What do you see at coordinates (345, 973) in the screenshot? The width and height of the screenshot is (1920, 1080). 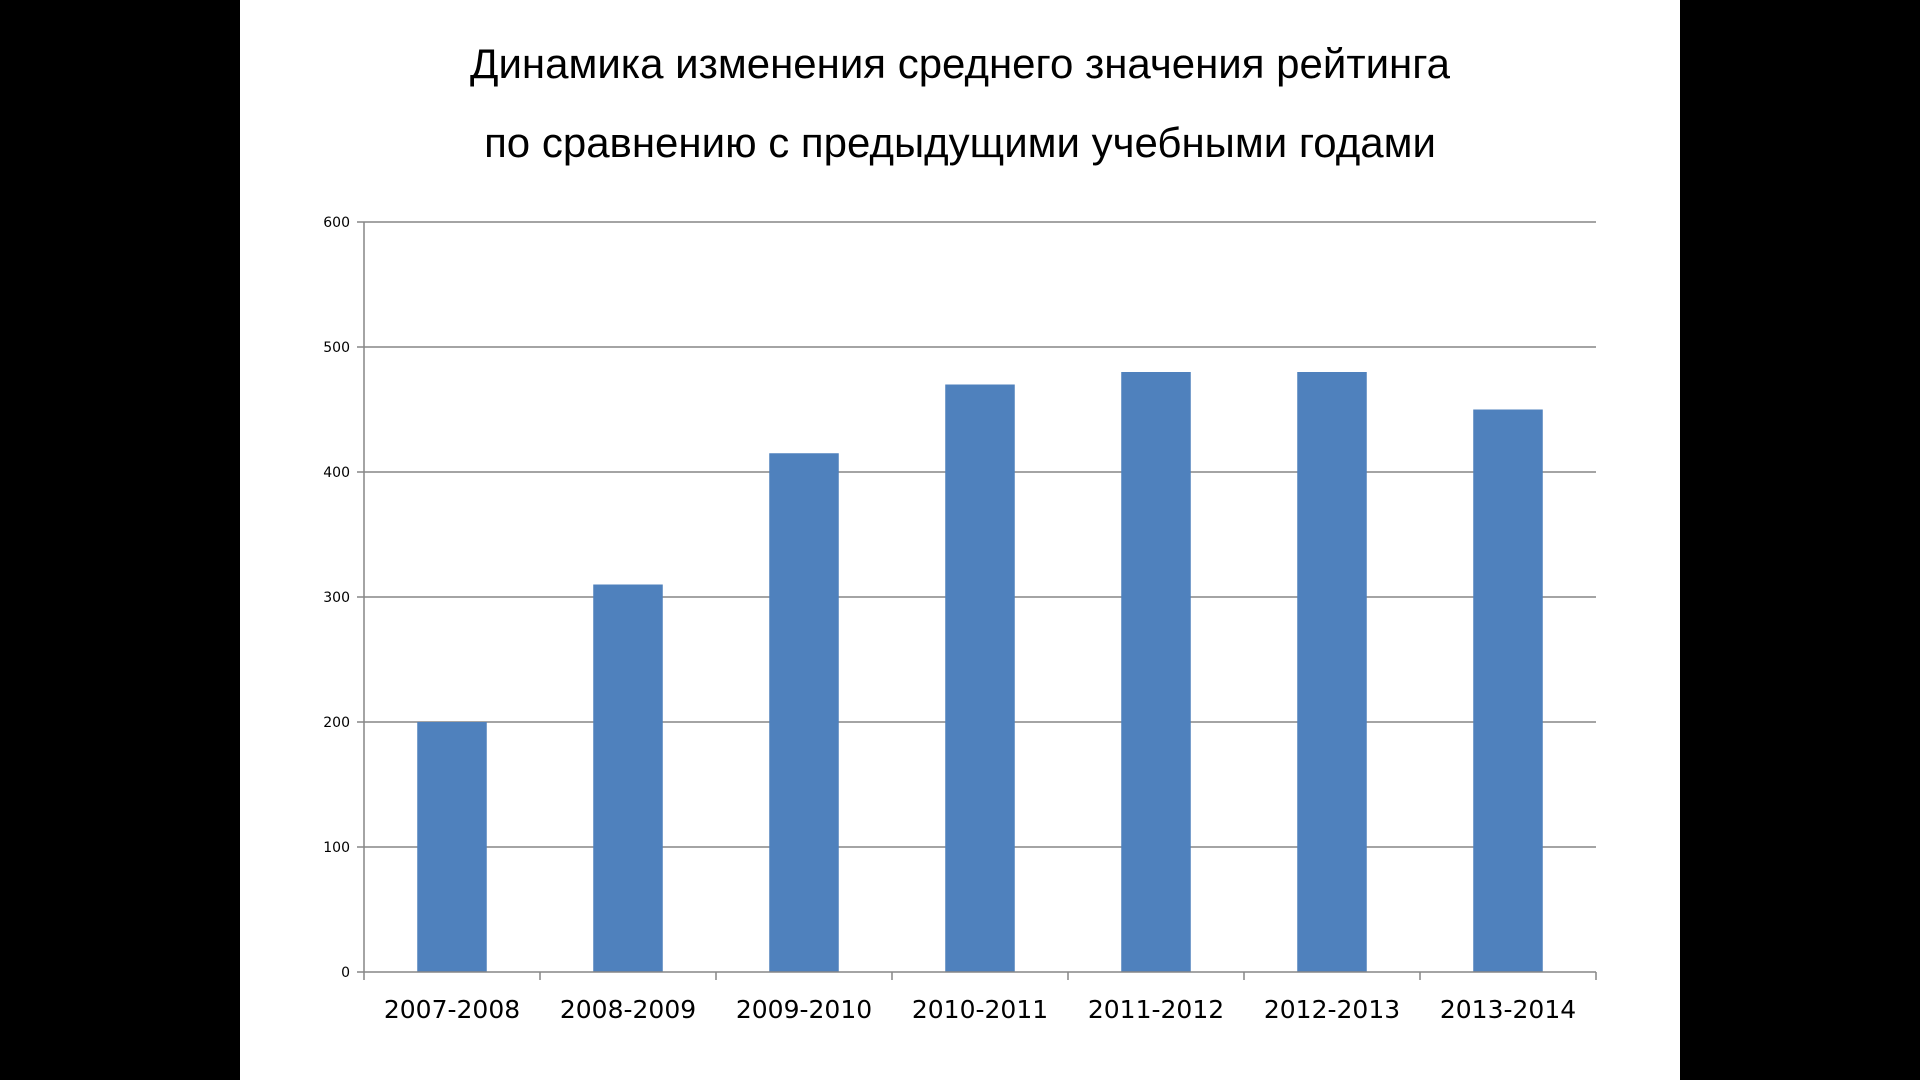 I see `y-tick-label: 0` at bounding box center [345, 973].